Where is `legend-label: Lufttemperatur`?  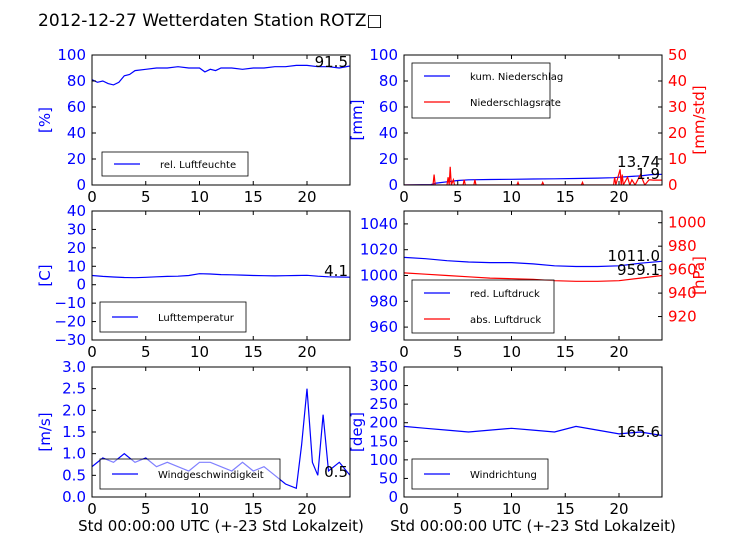 legend-label: Lufttemperatur is located at coordinates (196, 318).